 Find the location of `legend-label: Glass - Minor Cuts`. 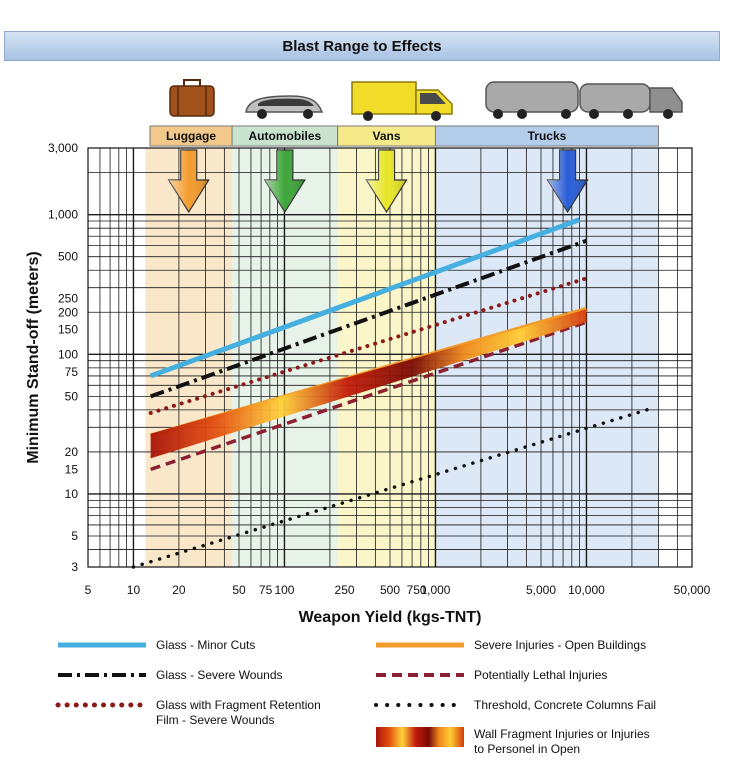

legend-label: Glass - Minor Cuts is located at coordinates (205, 645).